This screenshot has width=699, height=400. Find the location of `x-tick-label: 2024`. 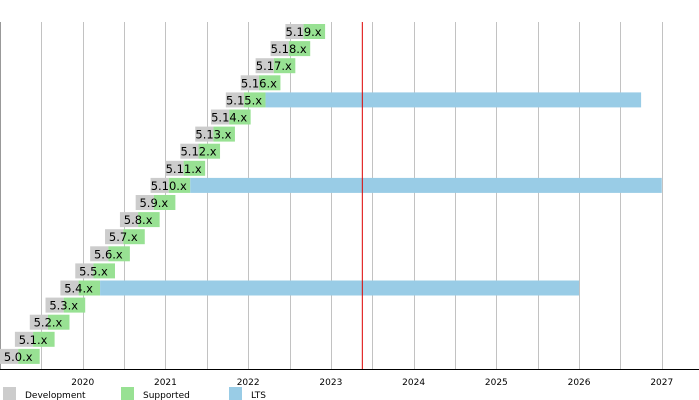

x-tick-label: 2024 is located at coordinates (413, 383).